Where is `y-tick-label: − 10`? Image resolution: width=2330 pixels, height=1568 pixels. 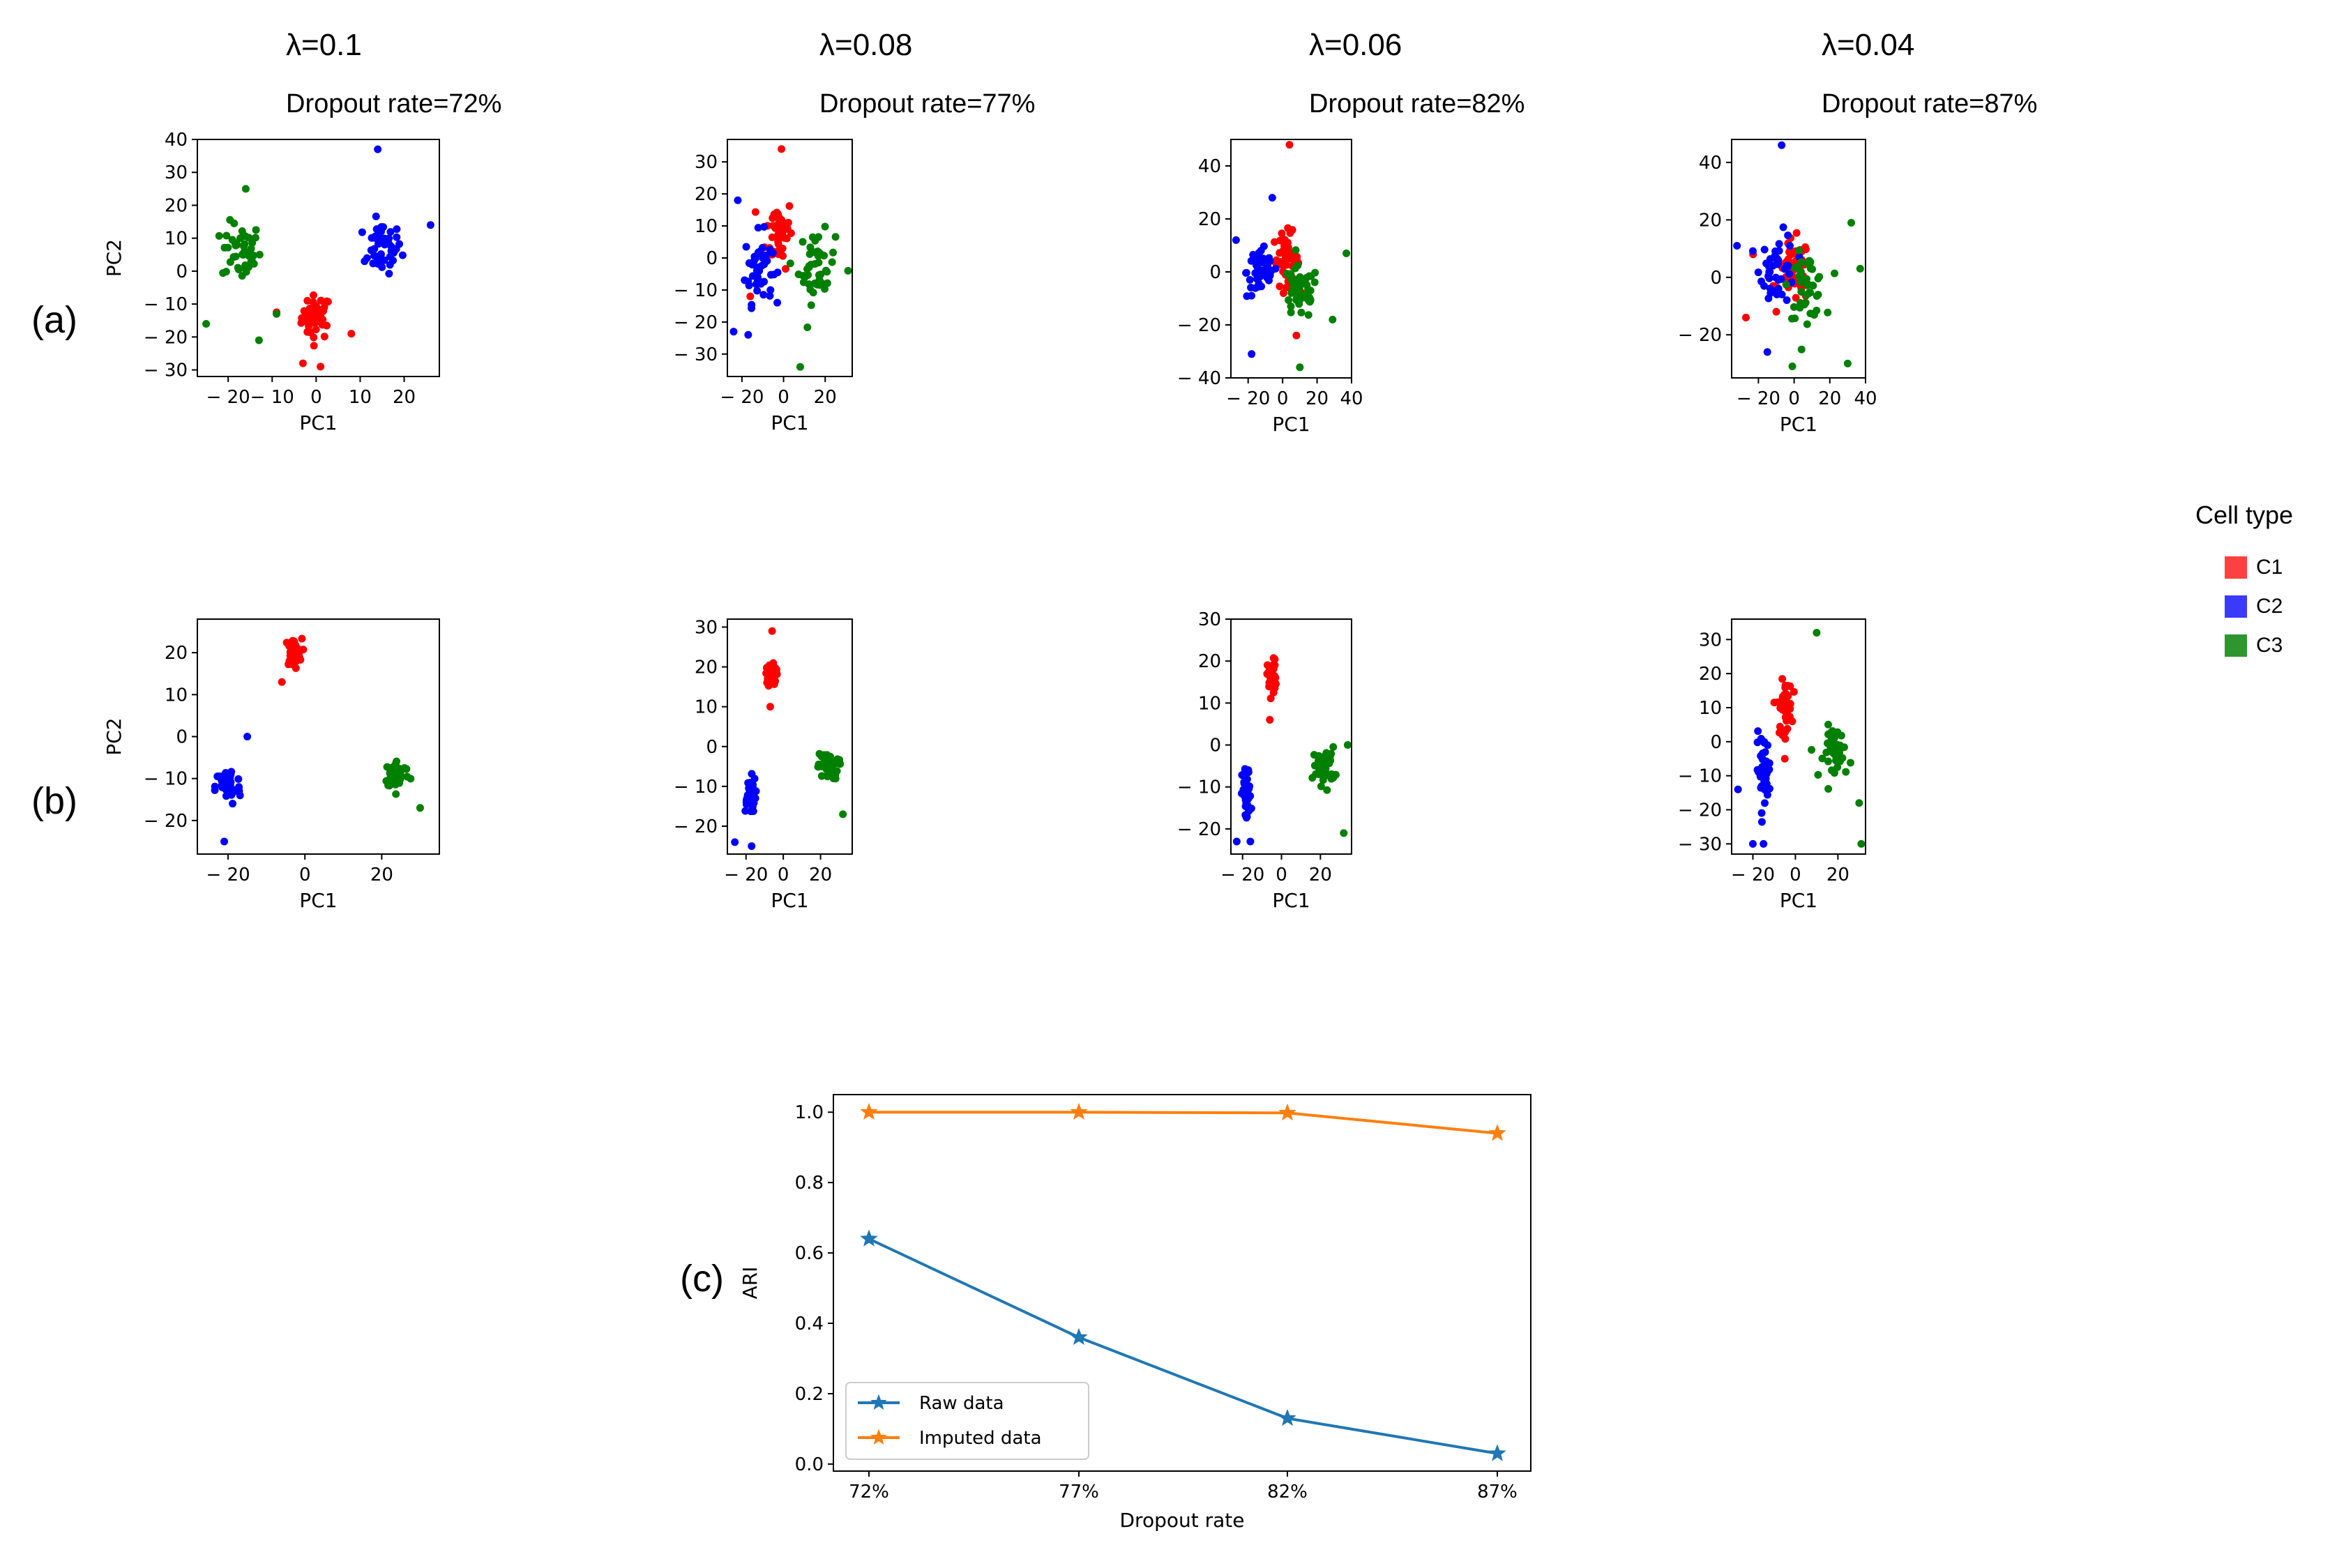
y-tick-label: − 10 is located at coordinates (166, 779).